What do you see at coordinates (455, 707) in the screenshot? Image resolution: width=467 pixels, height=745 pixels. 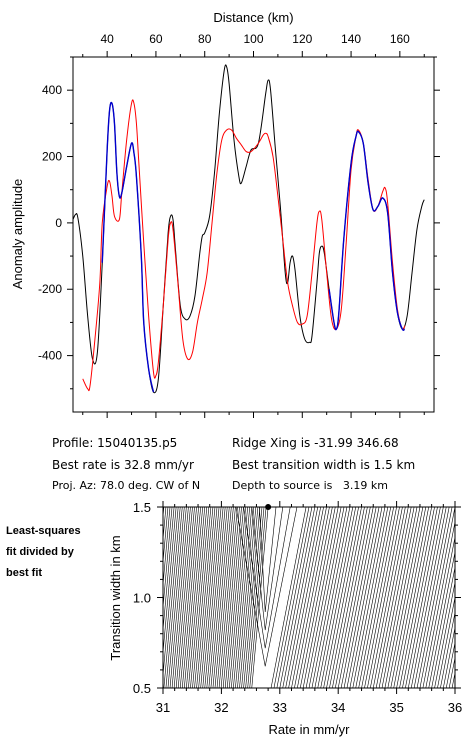 I see `rate-tick-label: 36` at bounding box center [455, 707].